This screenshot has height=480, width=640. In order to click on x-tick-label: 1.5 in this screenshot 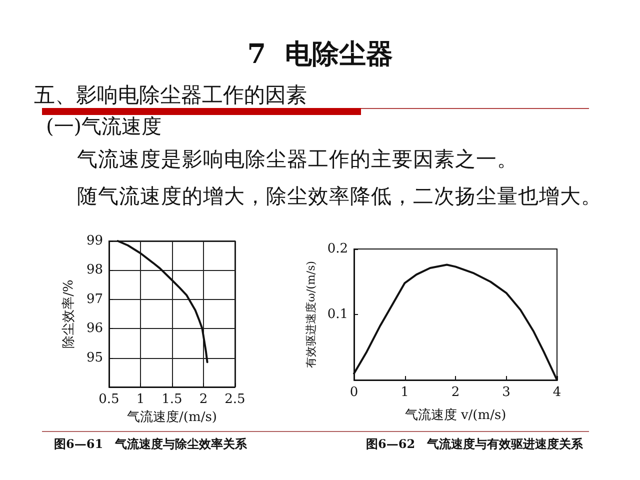, I will do `click(172, 399)`.